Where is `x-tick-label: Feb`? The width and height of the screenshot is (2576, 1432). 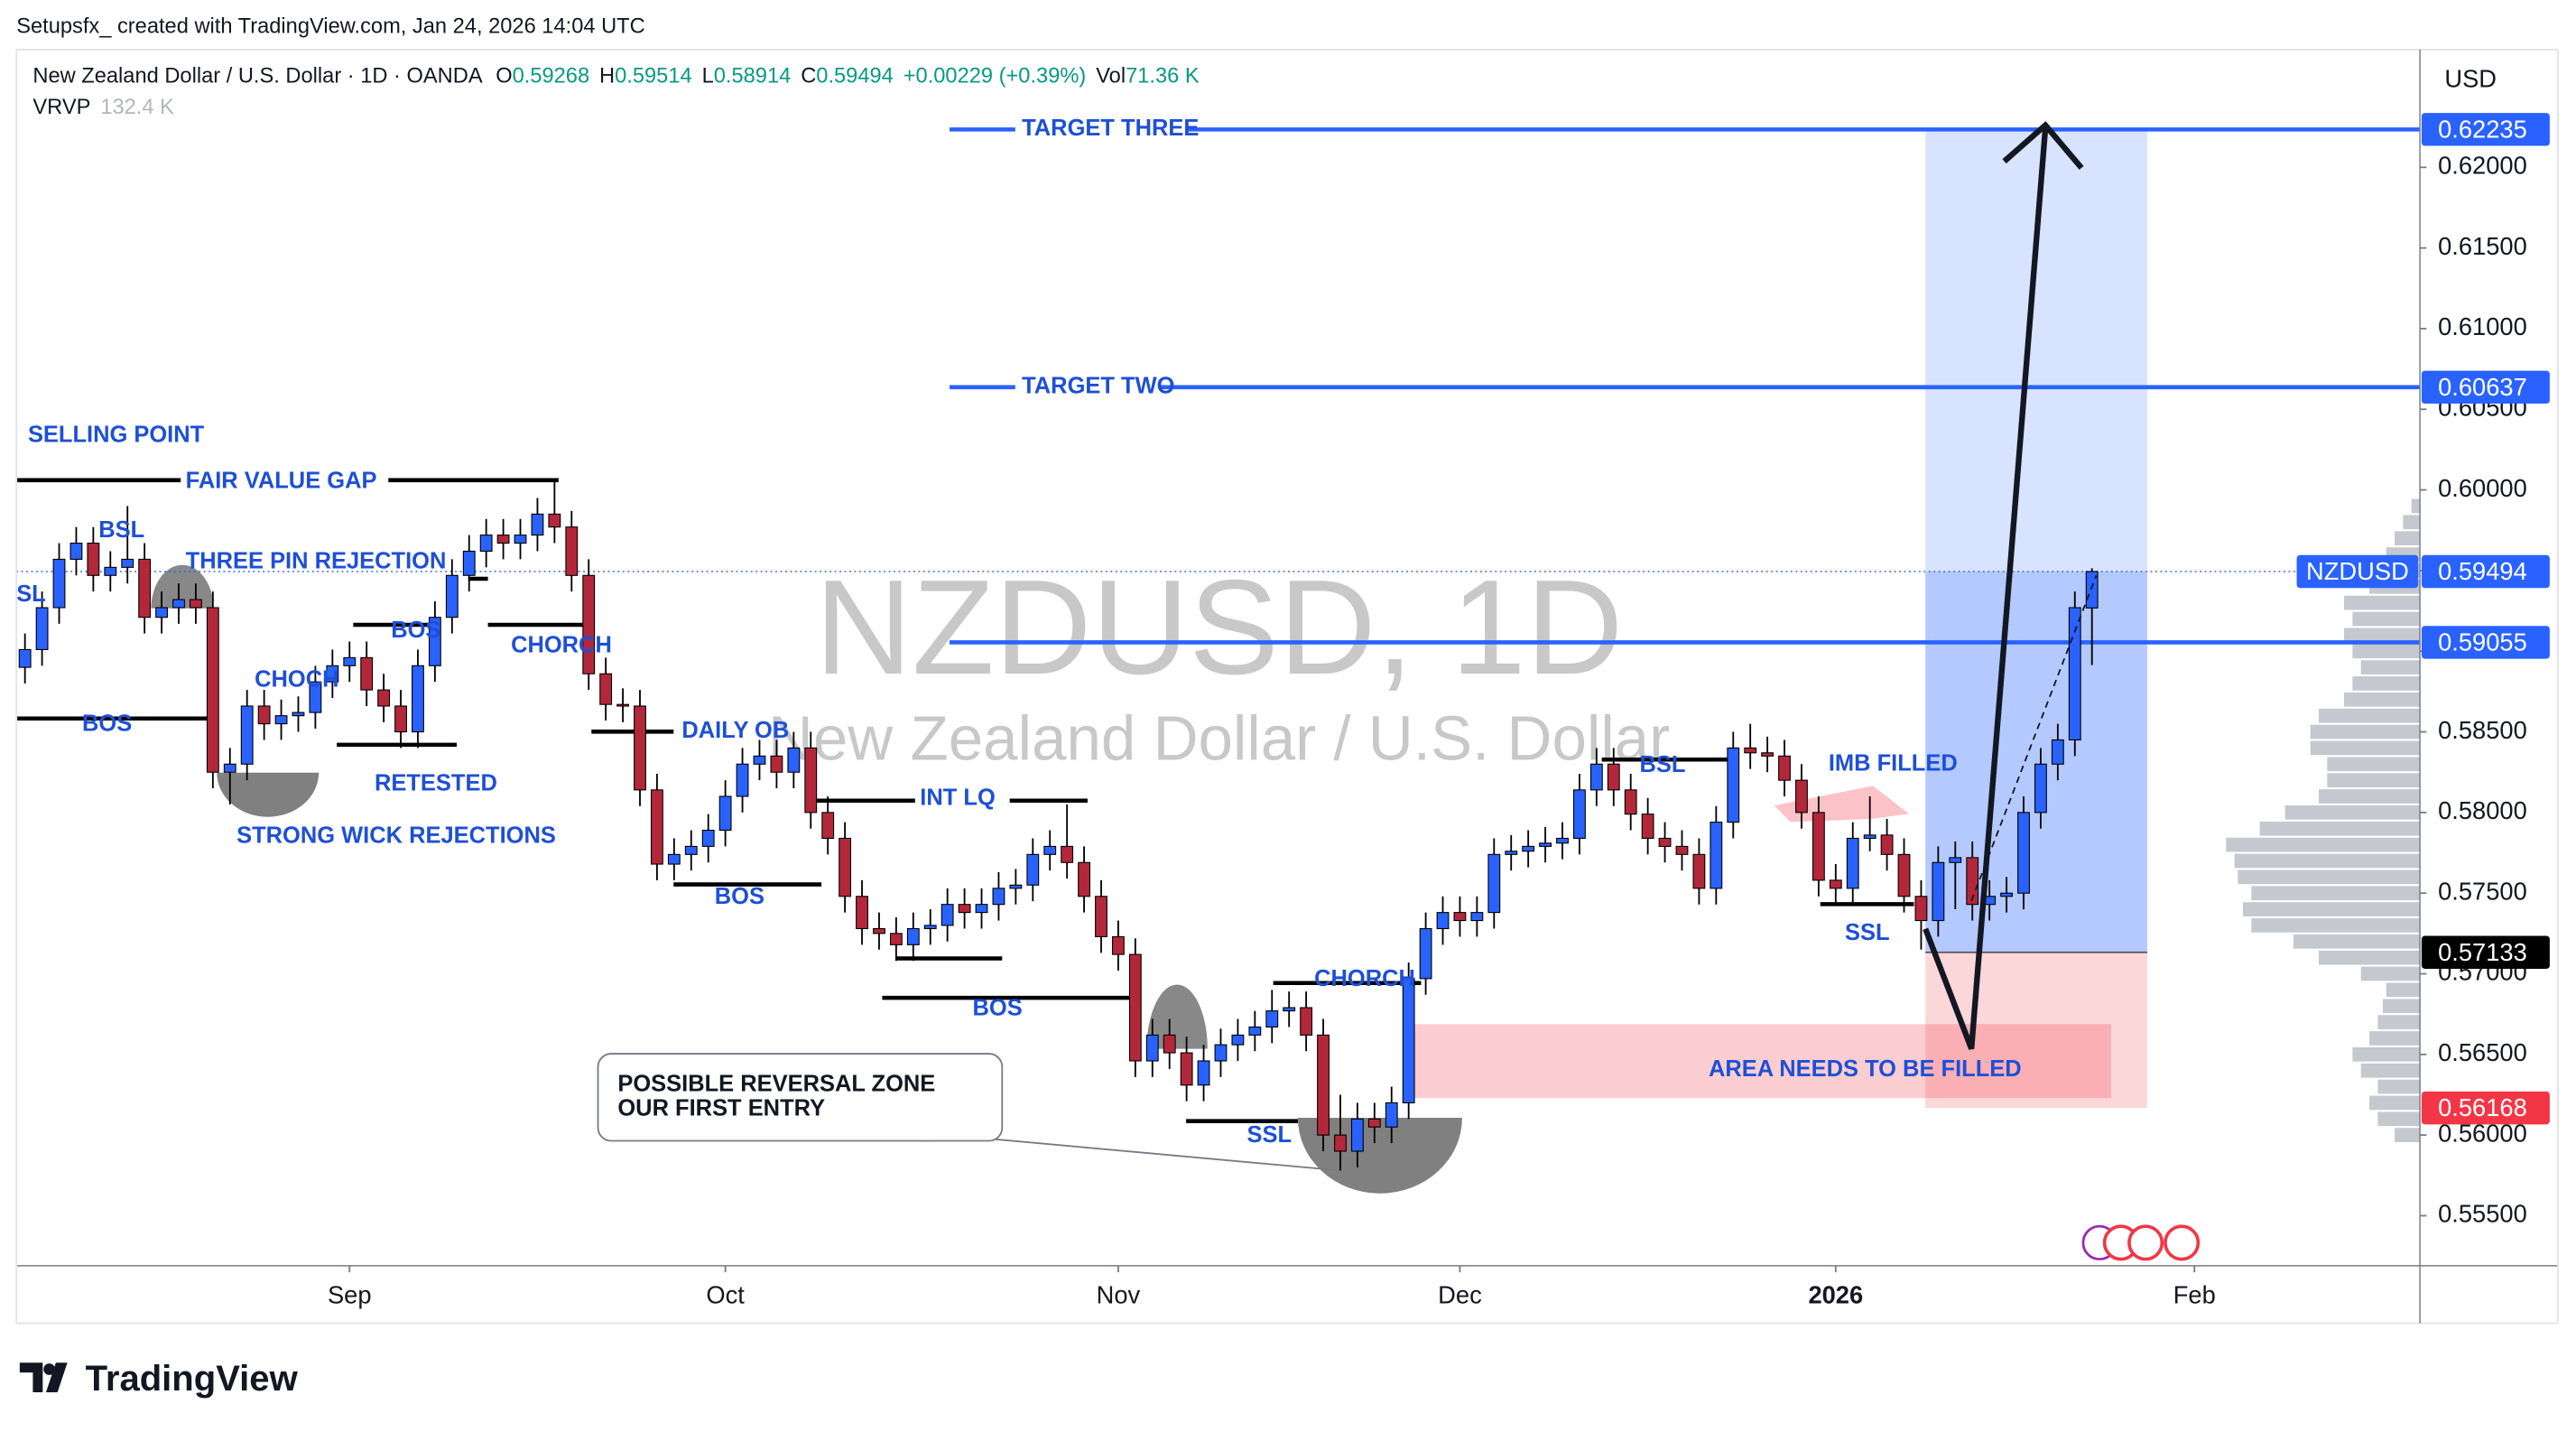 x-tick-label: Feb is located at coordinates (2194, 1295).